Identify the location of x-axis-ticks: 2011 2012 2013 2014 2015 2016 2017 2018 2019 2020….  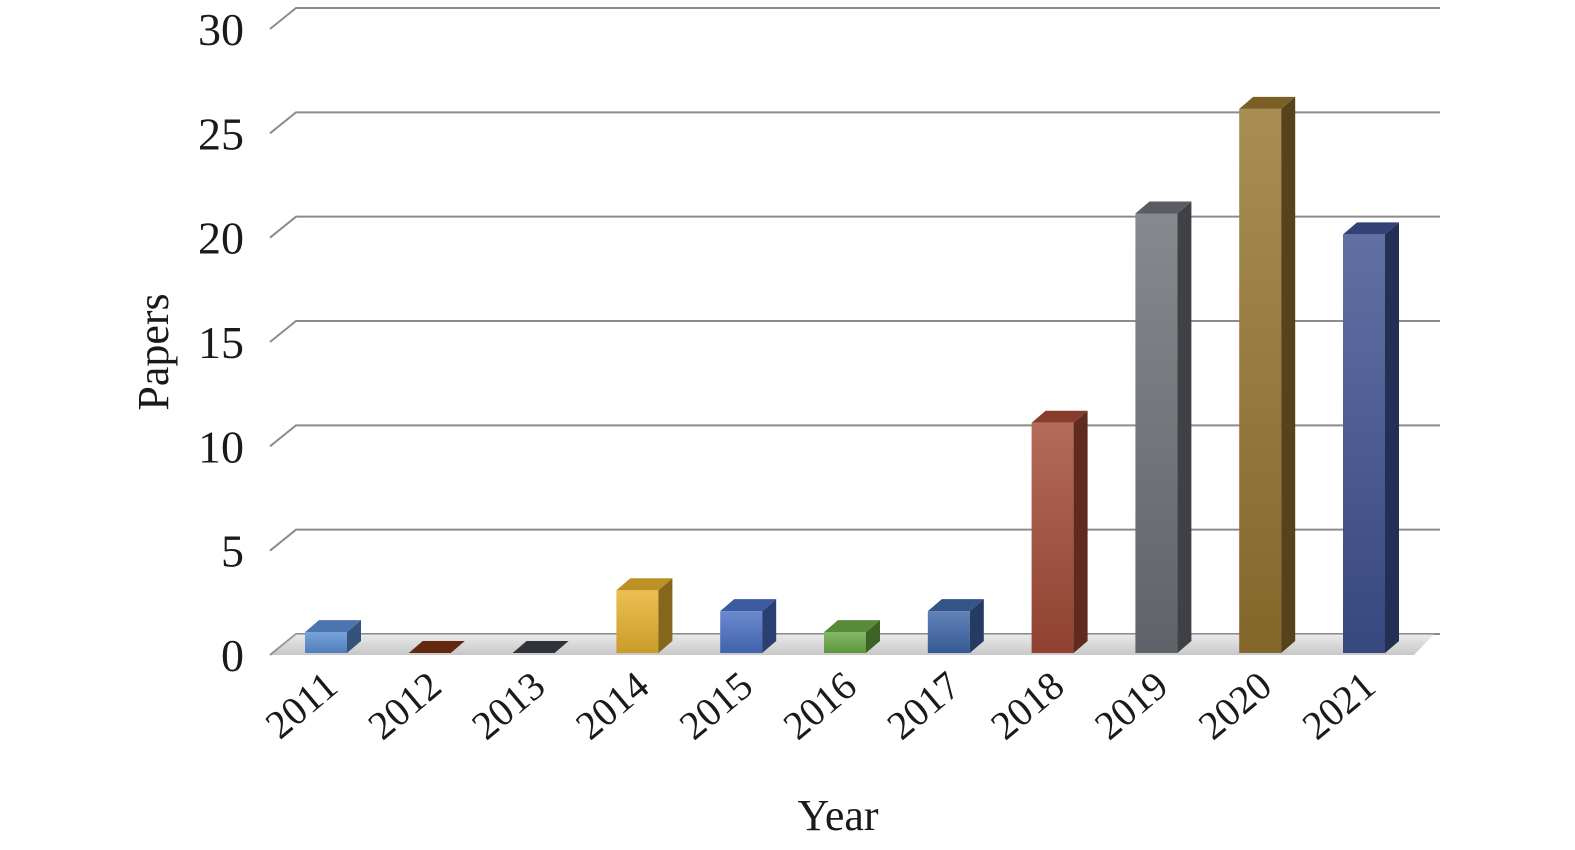
(820, 705).